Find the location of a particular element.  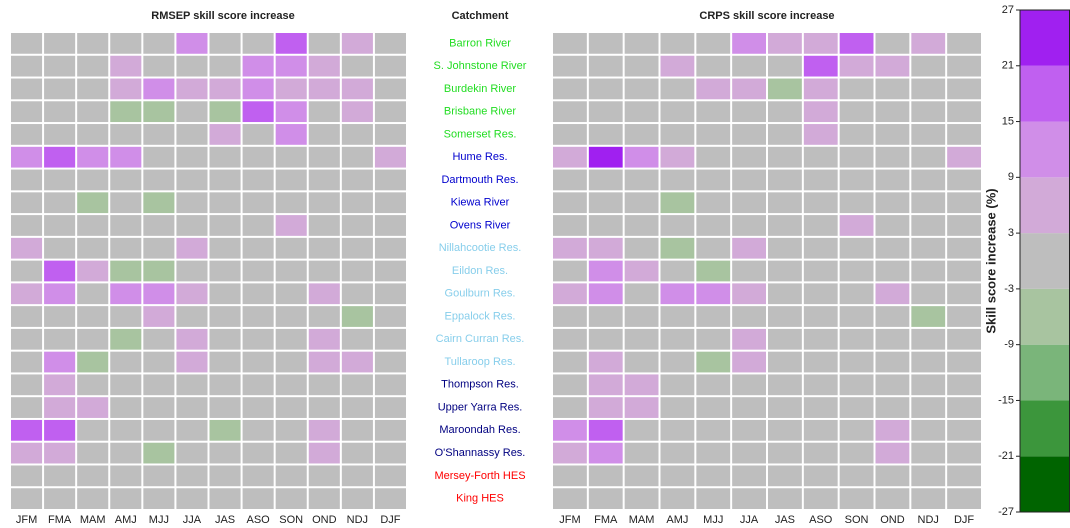

x-tick-label: DJF is located at coordinates (964, 520).